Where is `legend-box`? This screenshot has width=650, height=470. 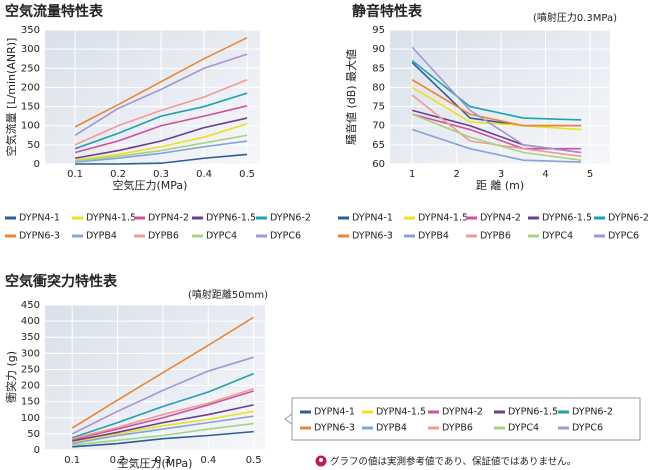
legend-box is located at coordinates (466, 419).